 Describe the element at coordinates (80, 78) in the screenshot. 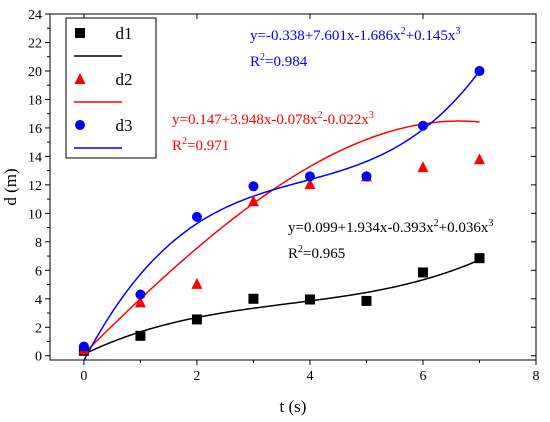

I see `legend-marker-d2` at that location.